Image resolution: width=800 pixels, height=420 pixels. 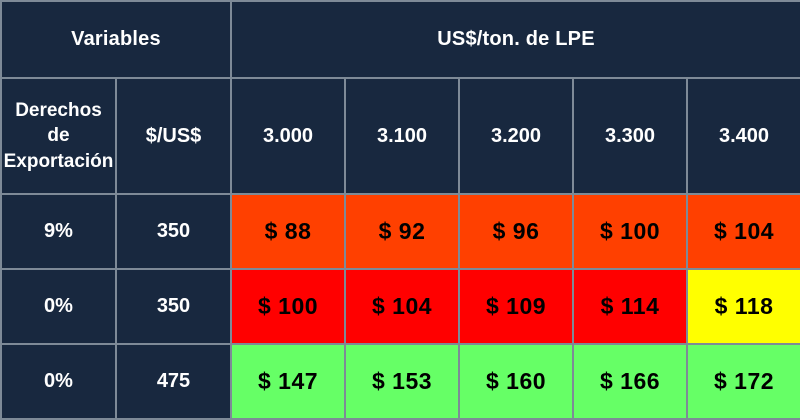 What do you see at coordinates (630, 307) in the screenshot?
I see `price-value-cell: $ 114` at bounding box center [630, 307].